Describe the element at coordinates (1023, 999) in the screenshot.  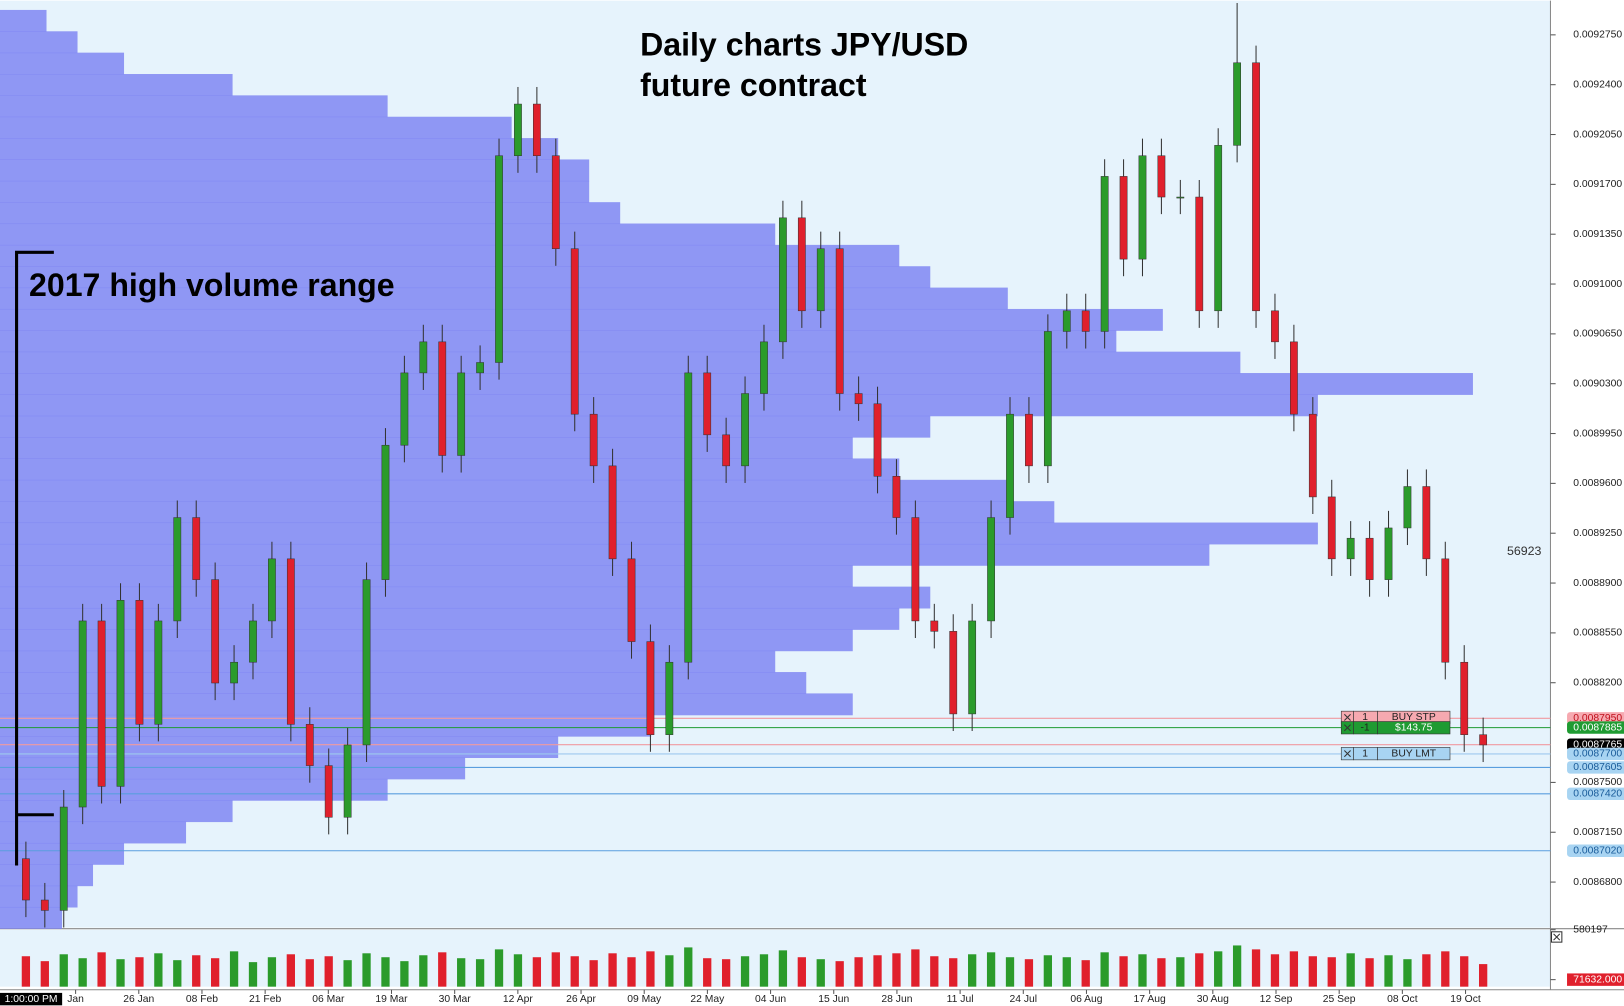
I see `x-tick-label: 24 Jul` at that location.